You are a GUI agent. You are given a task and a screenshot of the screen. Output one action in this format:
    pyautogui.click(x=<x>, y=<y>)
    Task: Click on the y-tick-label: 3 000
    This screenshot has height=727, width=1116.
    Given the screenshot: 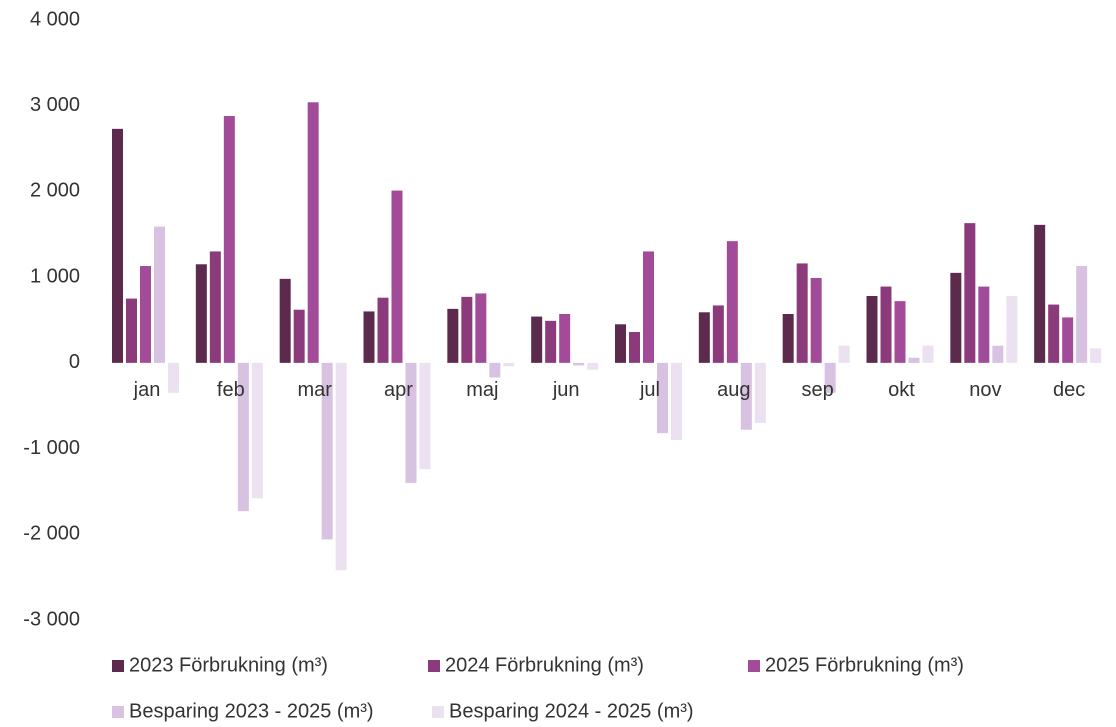 What is the action you would take?
    pyautogui.click(x=55, y=105)
    